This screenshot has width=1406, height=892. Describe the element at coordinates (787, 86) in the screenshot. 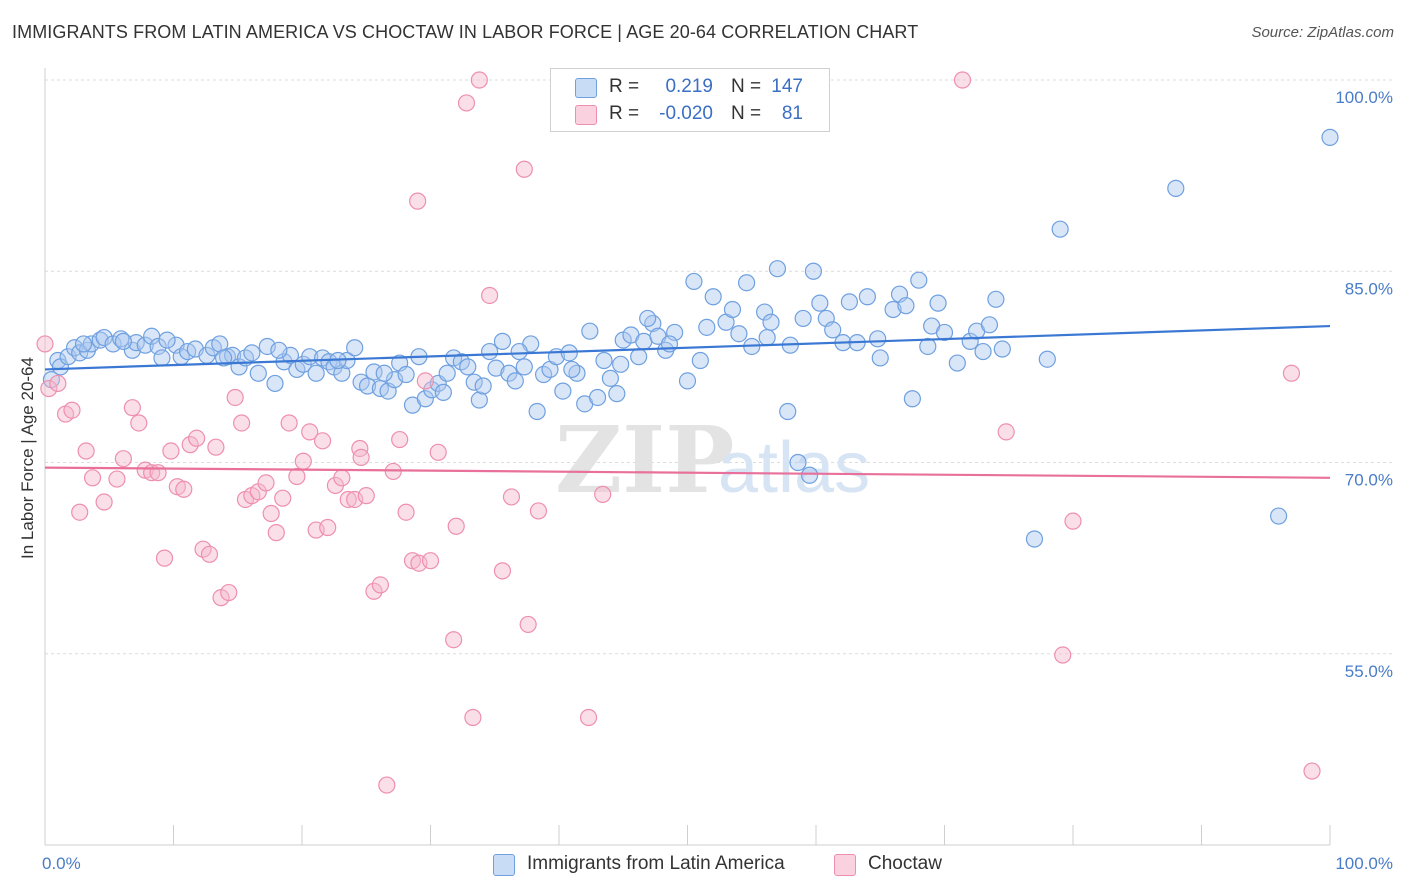

I see `legend-n-value: 147` at that location.